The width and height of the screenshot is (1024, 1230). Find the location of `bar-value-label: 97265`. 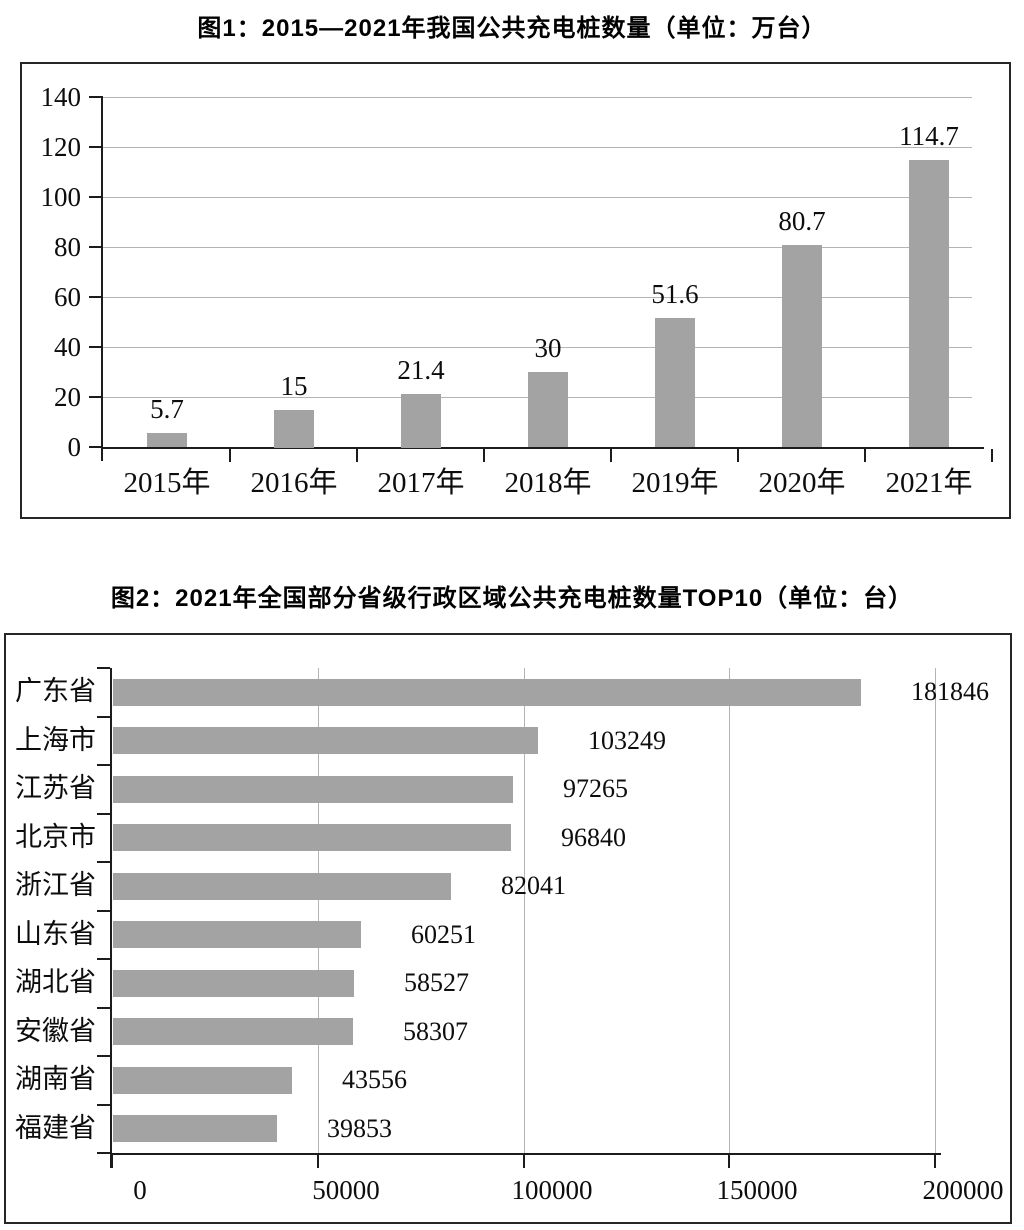

bar-value-label: 97265 is located at coordinates (595, 788).